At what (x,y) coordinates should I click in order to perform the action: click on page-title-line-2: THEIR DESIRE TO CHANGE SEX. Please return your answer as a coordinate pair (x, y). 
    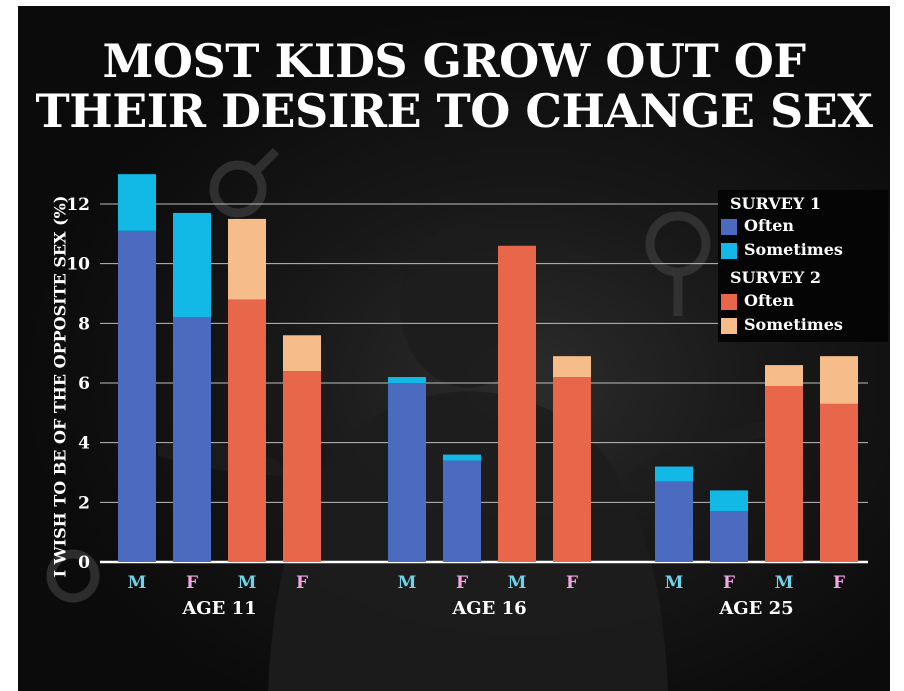
    Looking at the image, I should click on (454, 111).